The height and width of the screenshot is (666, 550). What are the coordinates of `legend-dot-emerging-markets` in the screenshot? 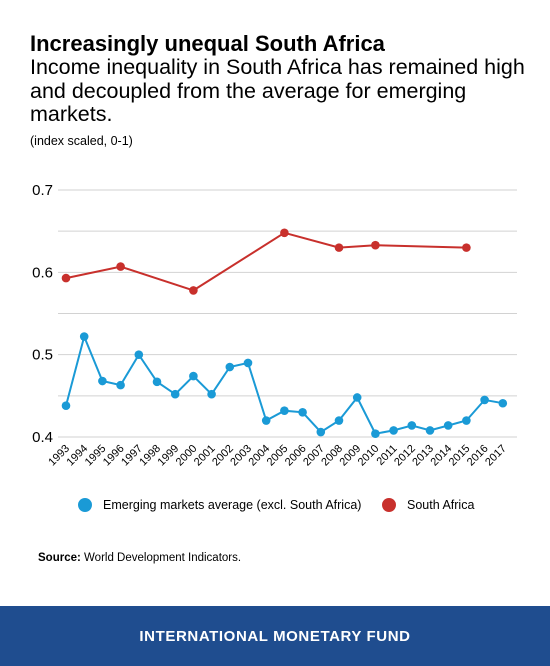 It's located at (85, 505).